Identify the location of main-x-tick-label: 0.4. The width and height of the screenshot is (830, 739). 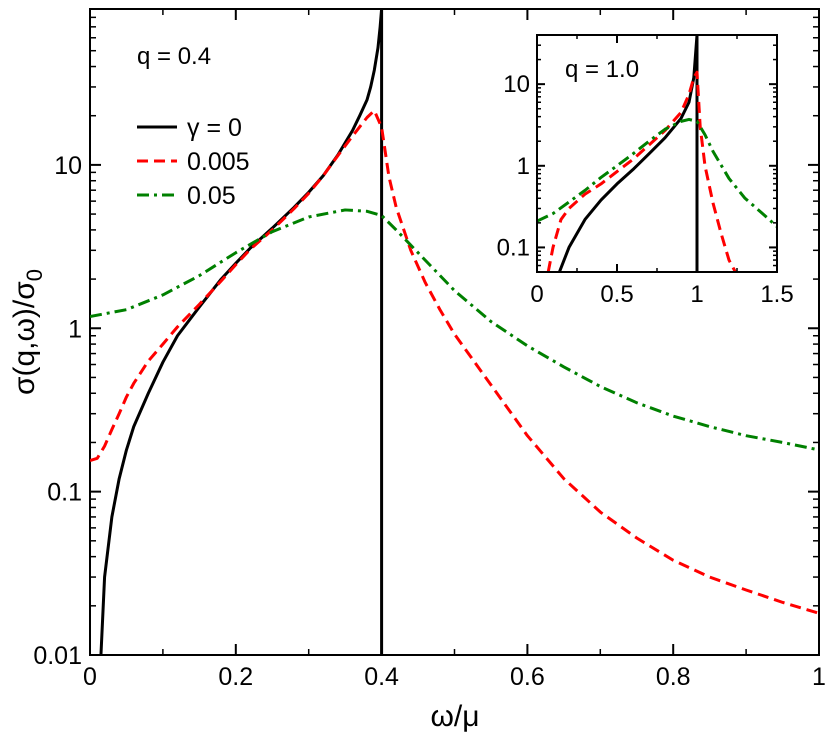
(381, 677).